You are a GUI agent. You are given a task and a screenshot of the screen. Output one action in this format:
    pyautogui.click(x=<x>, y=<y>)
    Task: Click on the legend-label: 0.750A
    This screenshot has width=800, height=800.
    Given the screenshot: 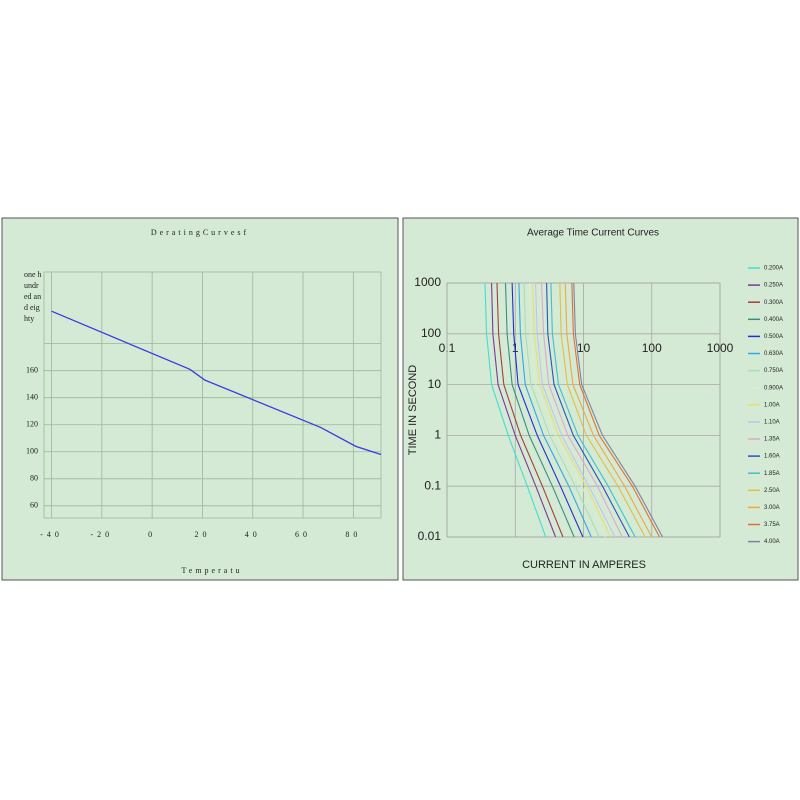 What is the action you would take?
    pyautogui.click(x=773, y=371)
    